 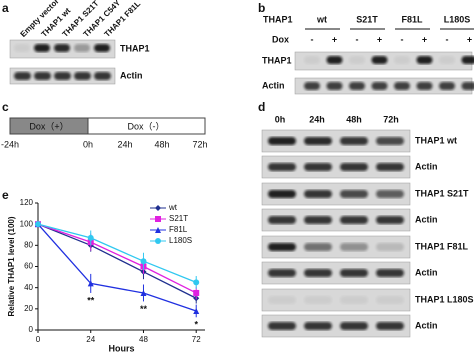 I want to click on group-label: S21T, so click(x=367, y=19).